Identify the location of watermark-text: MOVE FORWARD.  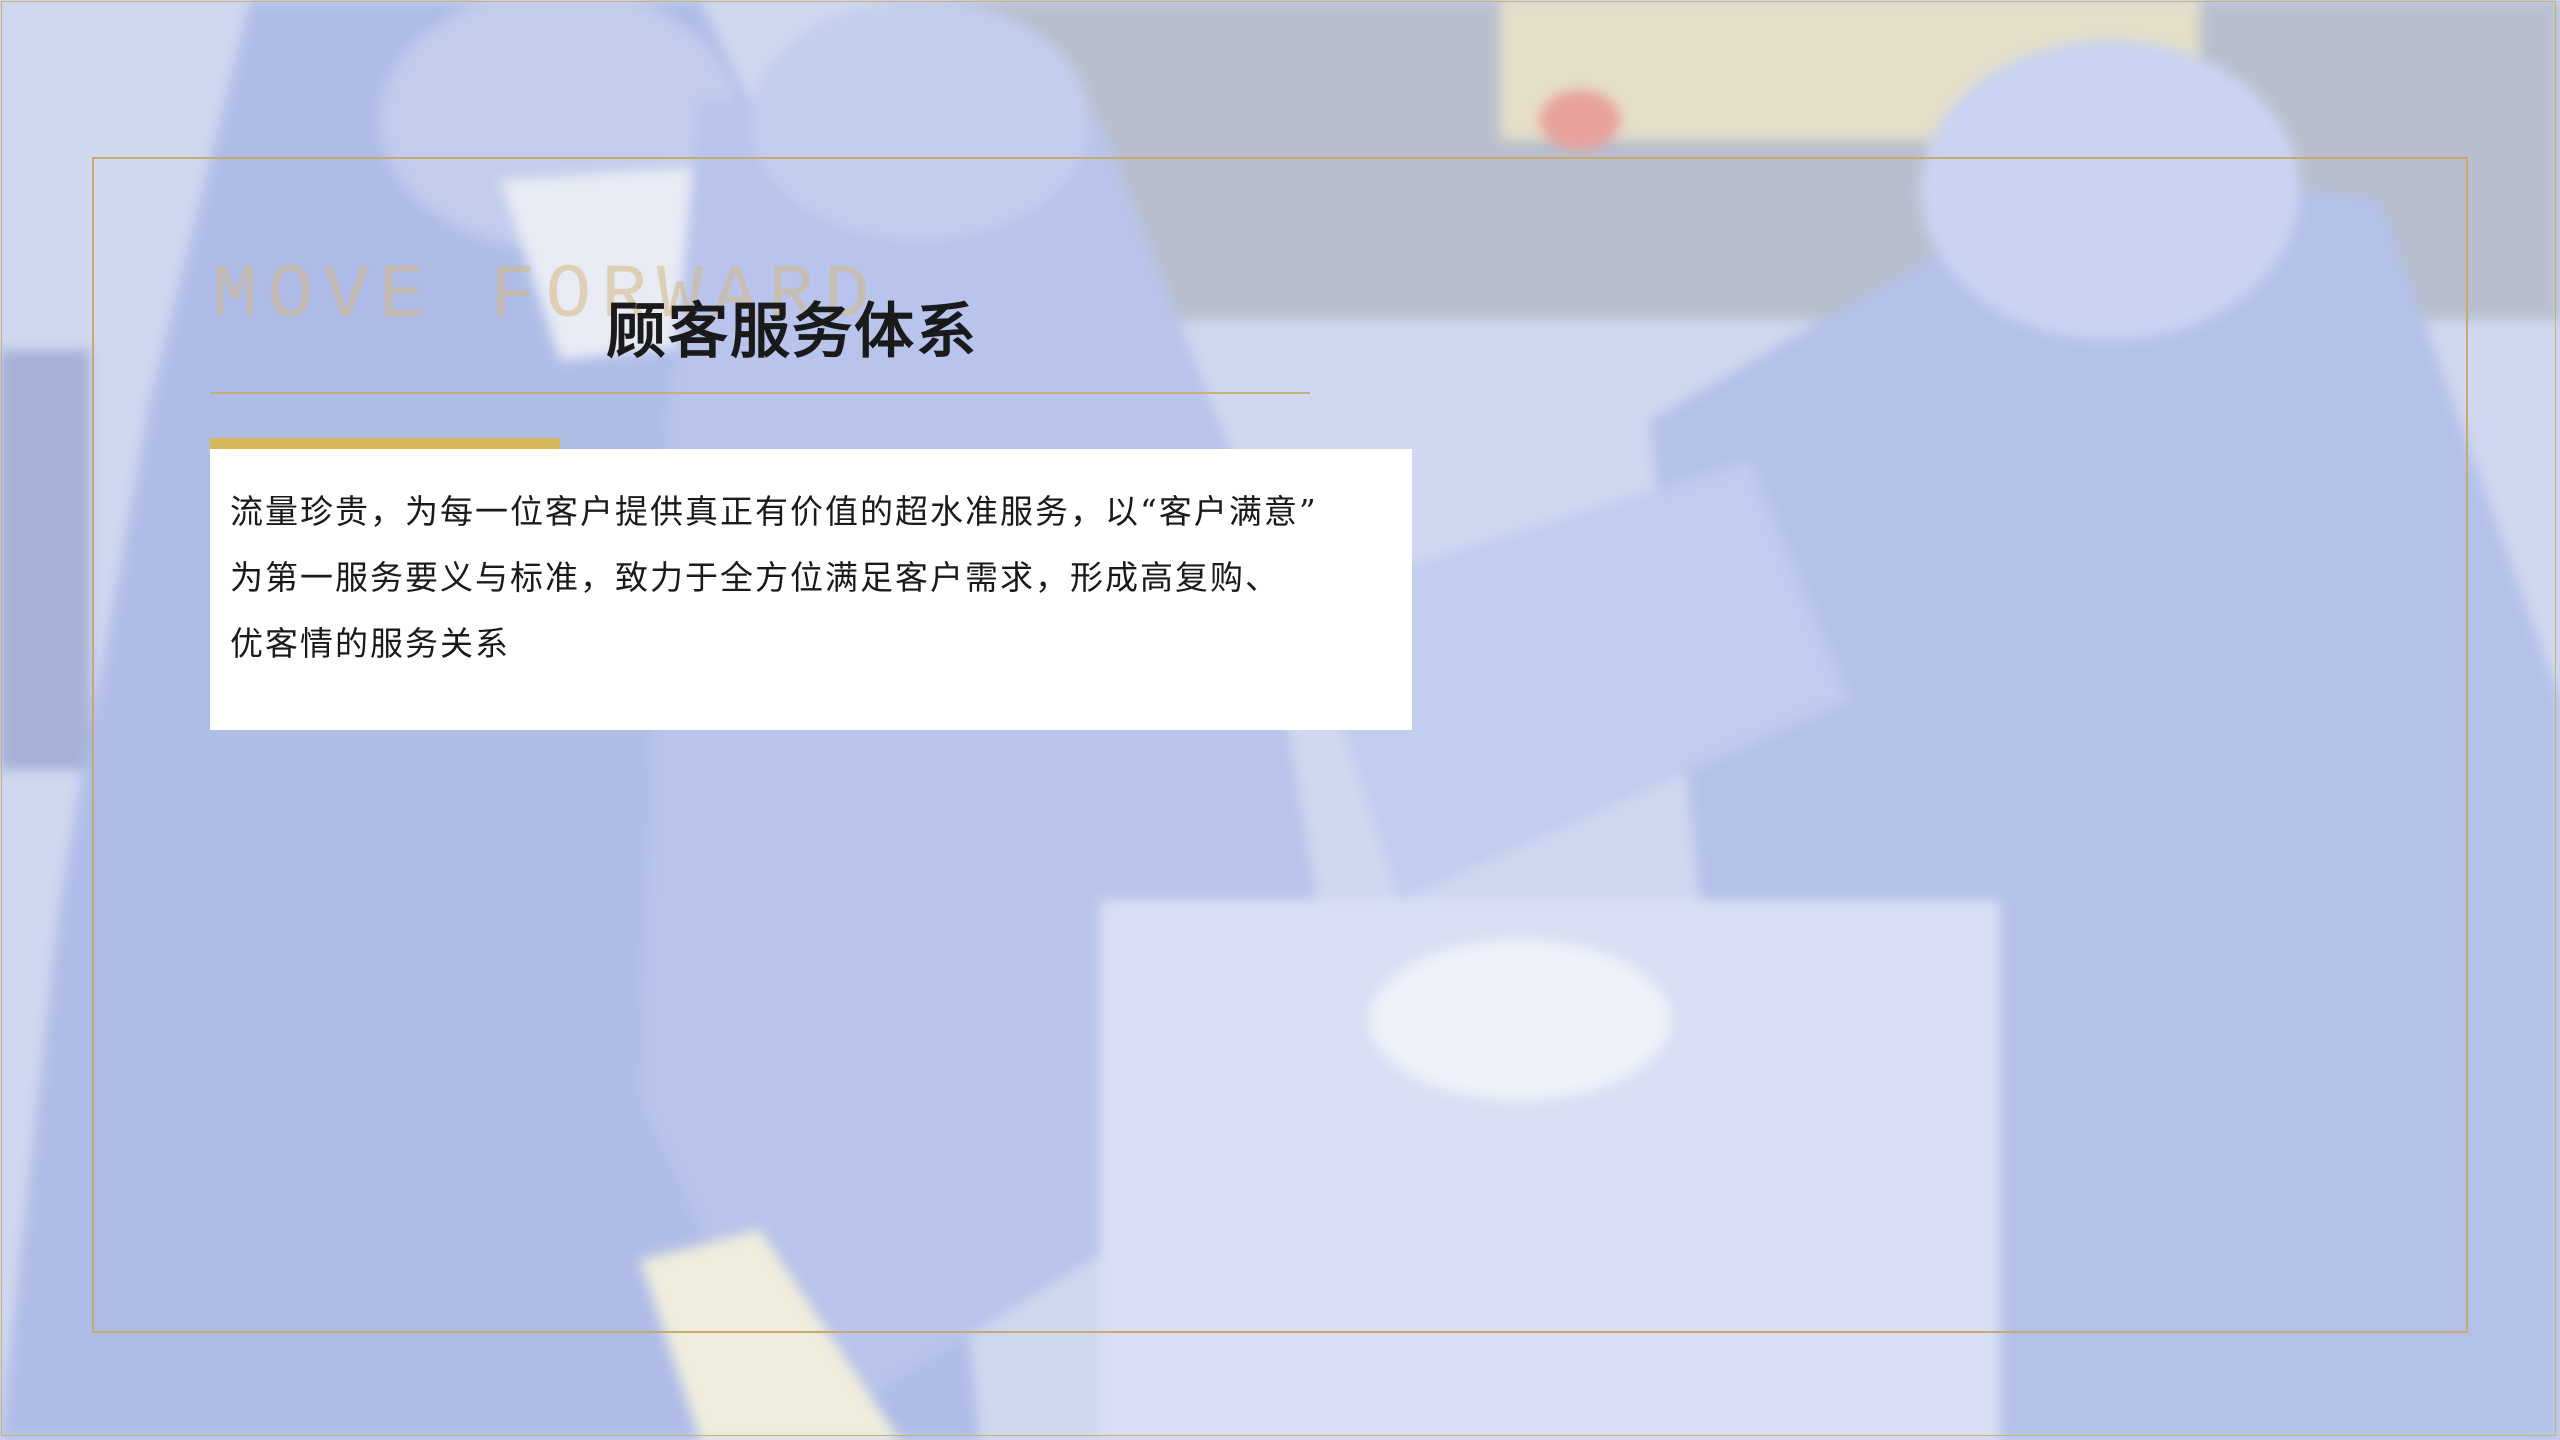
(546, 296).